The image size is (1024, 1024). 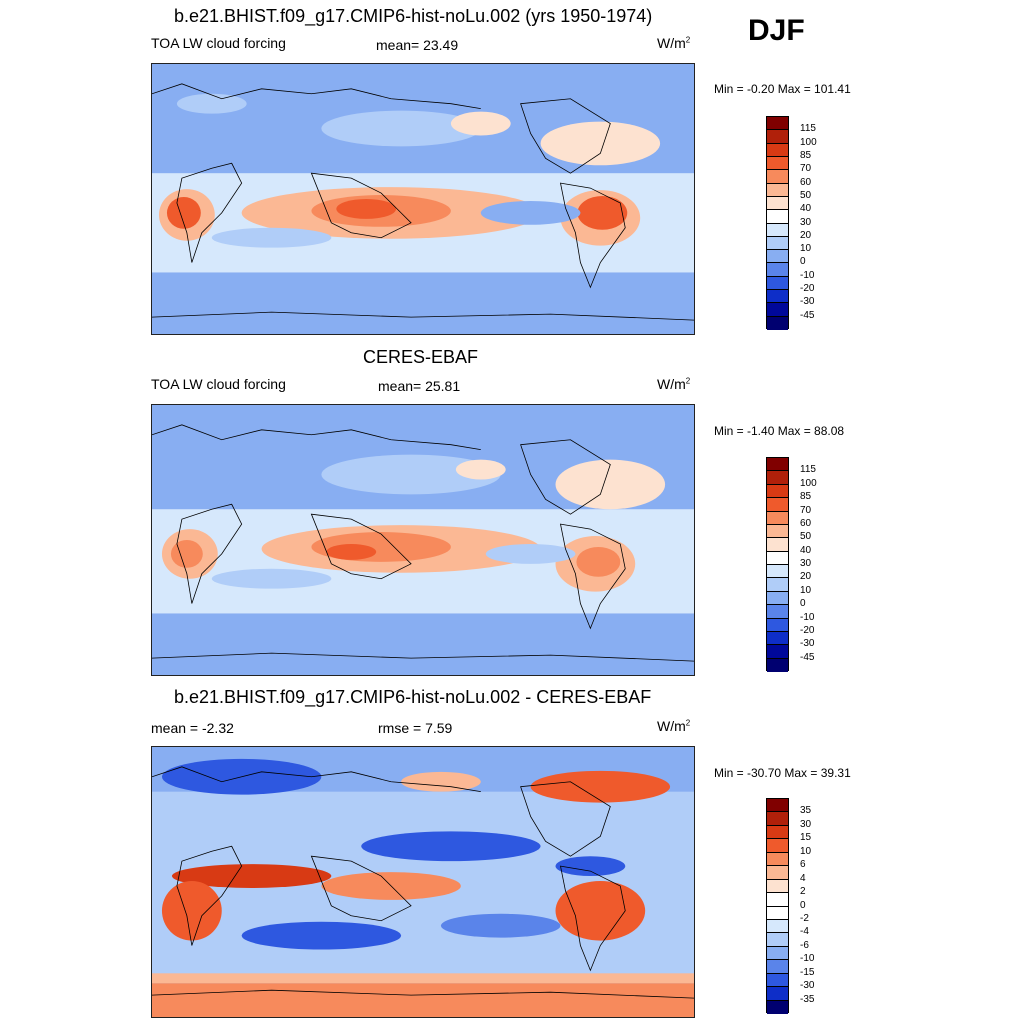 What do you see at coordinates (804, 945) in the screenshot?
I see `colorbar-label: -6` at bounding box center [804, 945].